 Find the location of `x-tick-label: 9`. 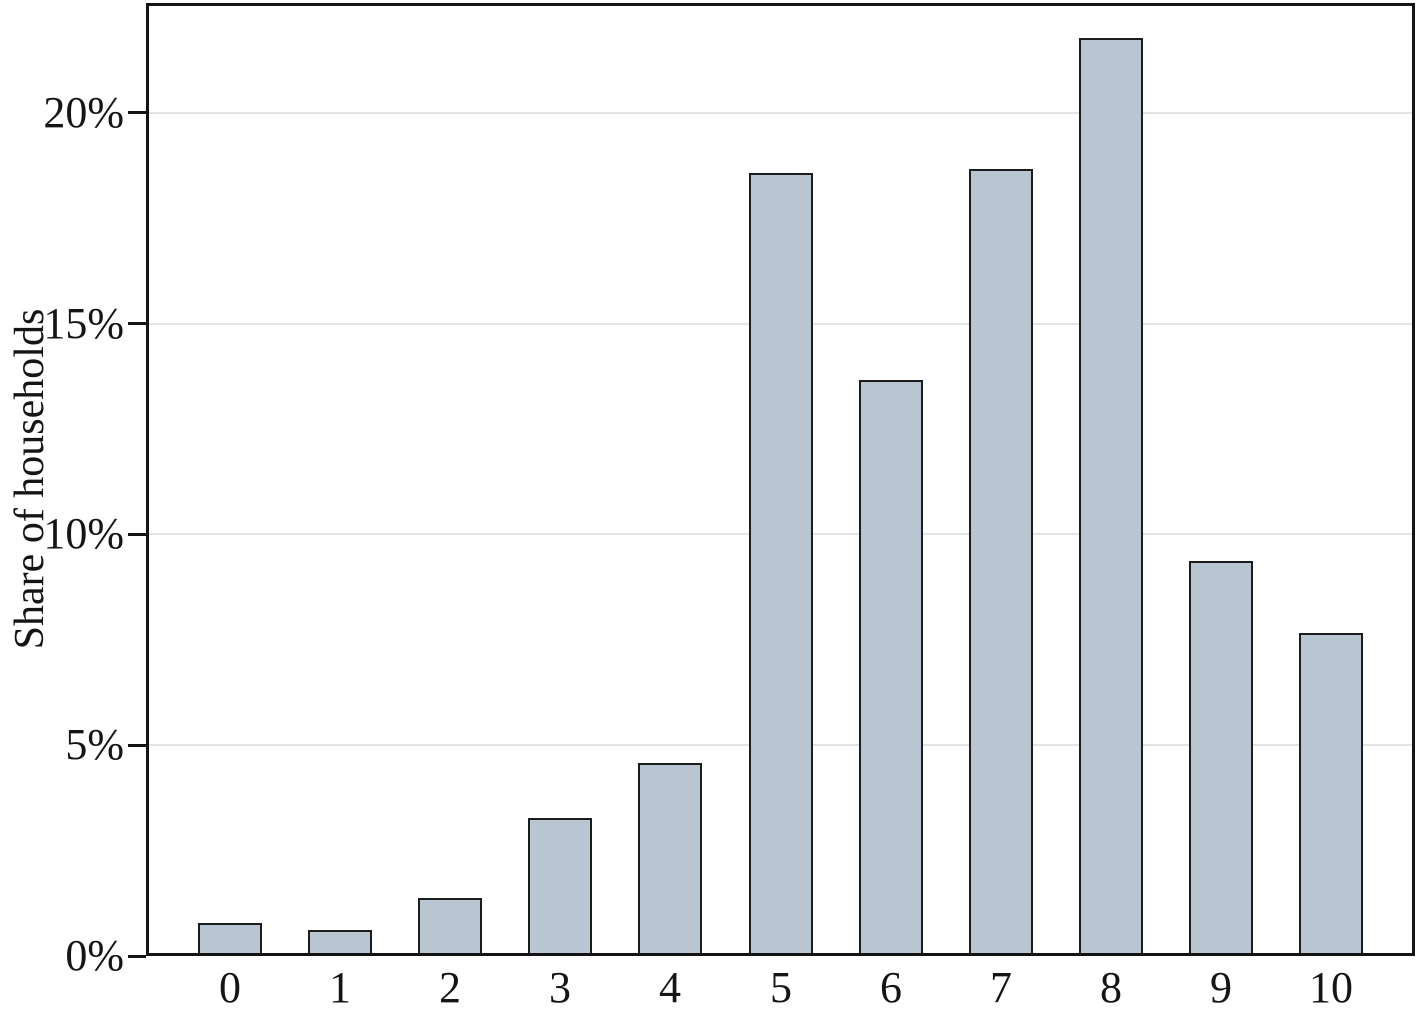

x-tick-label: 9 is located at coordinates (1221, 987).